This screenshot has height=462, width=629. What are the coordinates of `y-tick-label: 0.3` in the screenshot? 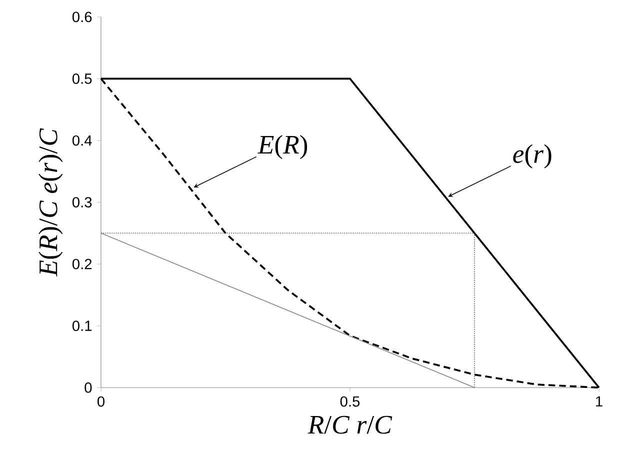 It's located at (82, 202).